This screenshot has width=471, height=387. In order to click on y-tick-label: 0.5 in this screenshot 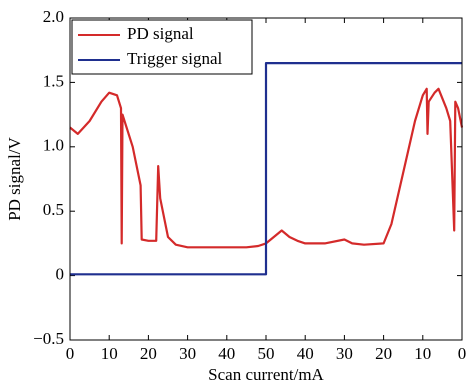, I will do `click(53, 209)`.